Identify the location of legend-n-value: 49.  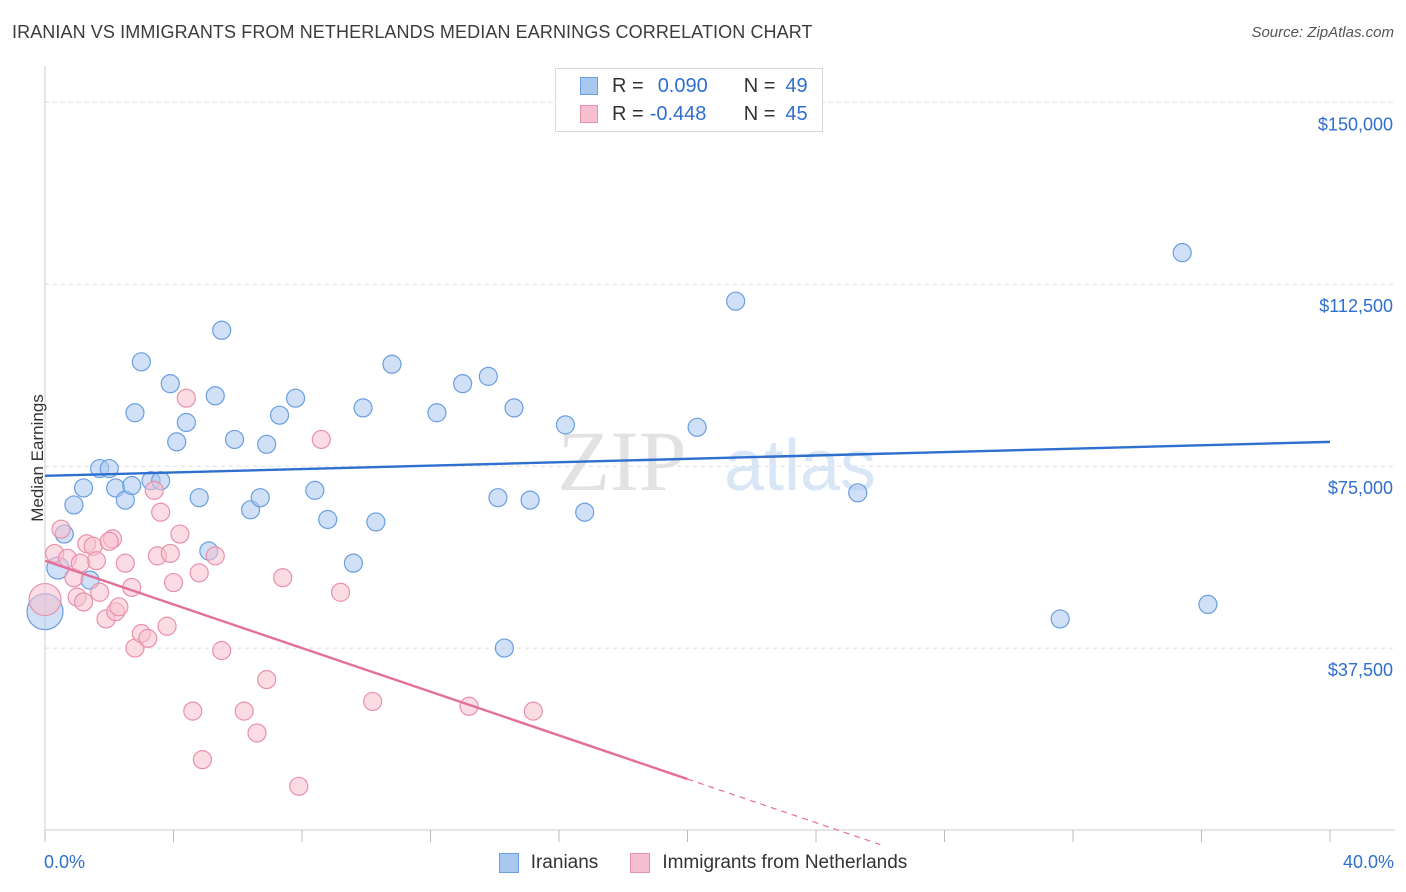
(796, 85).